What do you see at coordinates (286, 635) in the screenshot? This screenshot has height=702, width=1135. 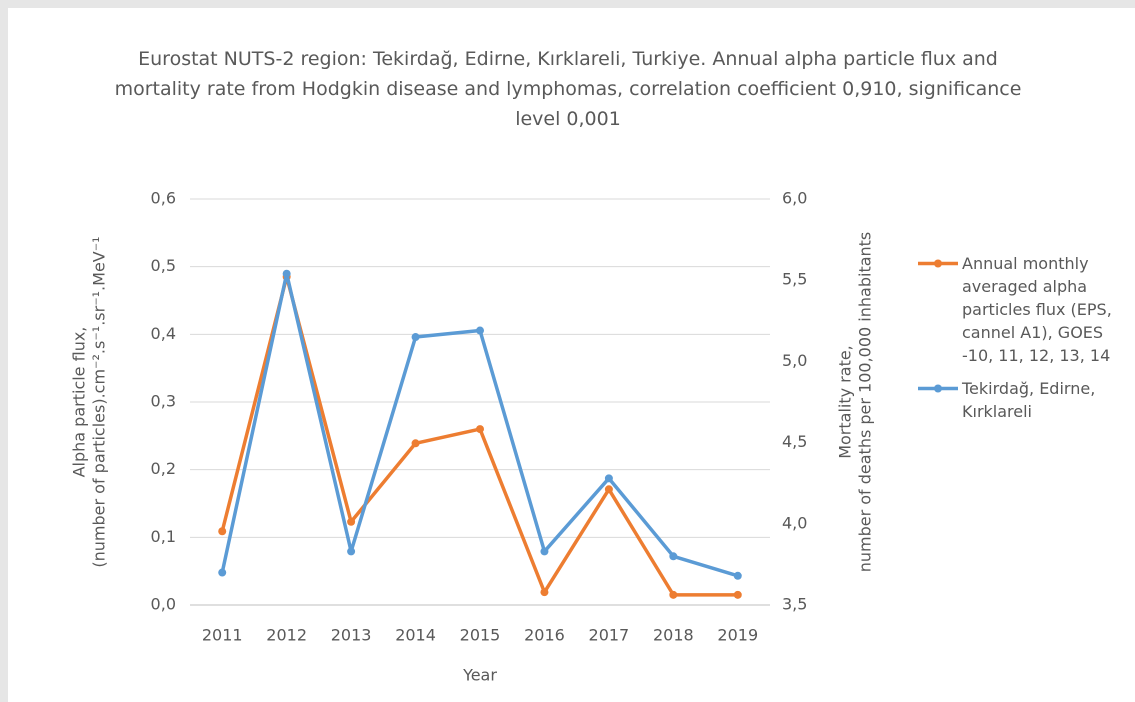 I see `x-tick-label: 2012` at bounding box center [286, 635].